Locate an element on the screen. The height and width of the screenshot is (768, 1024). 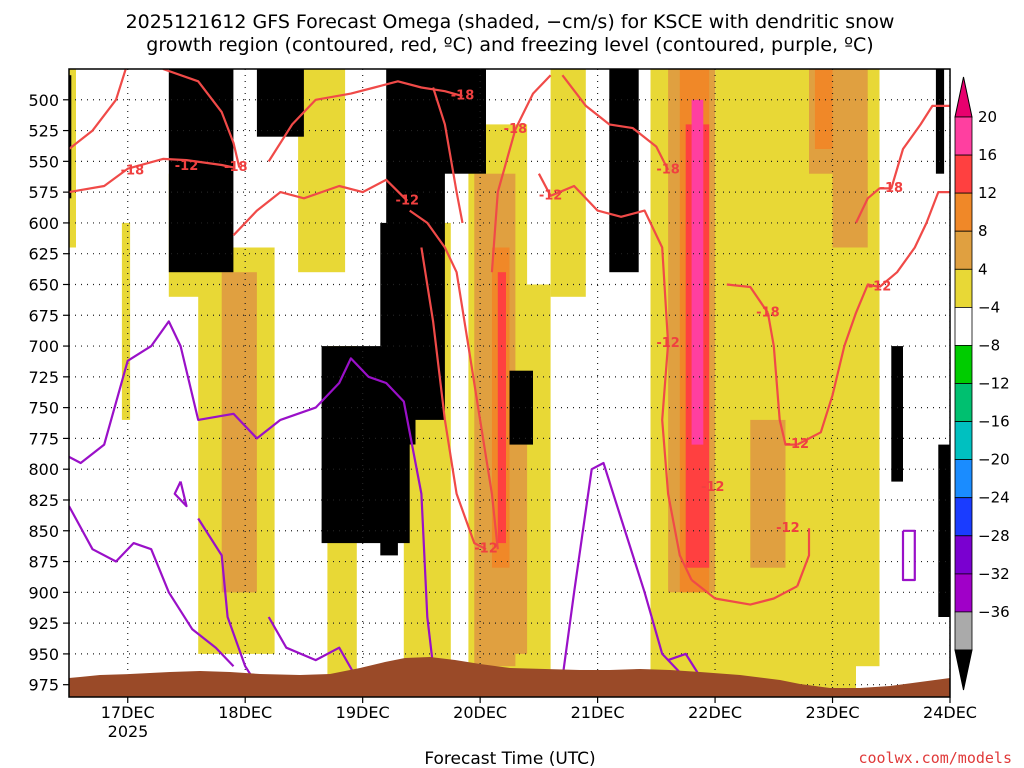
x-tick-label: 17DEC is located at coordinates (128, 712).